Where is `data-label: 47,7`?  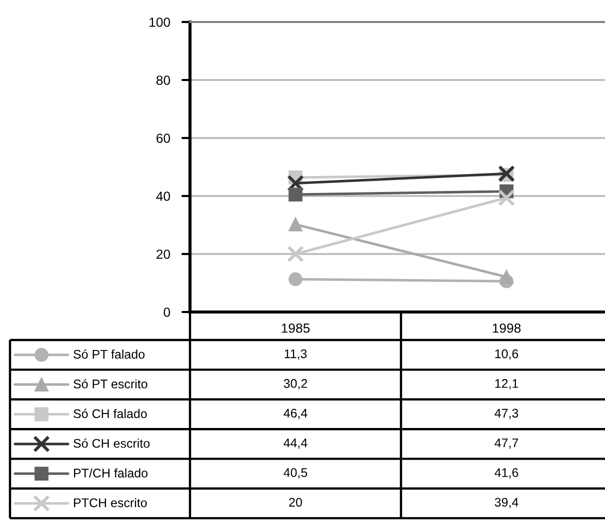 data-label: 47,7 is located at coordinates (506, 443).